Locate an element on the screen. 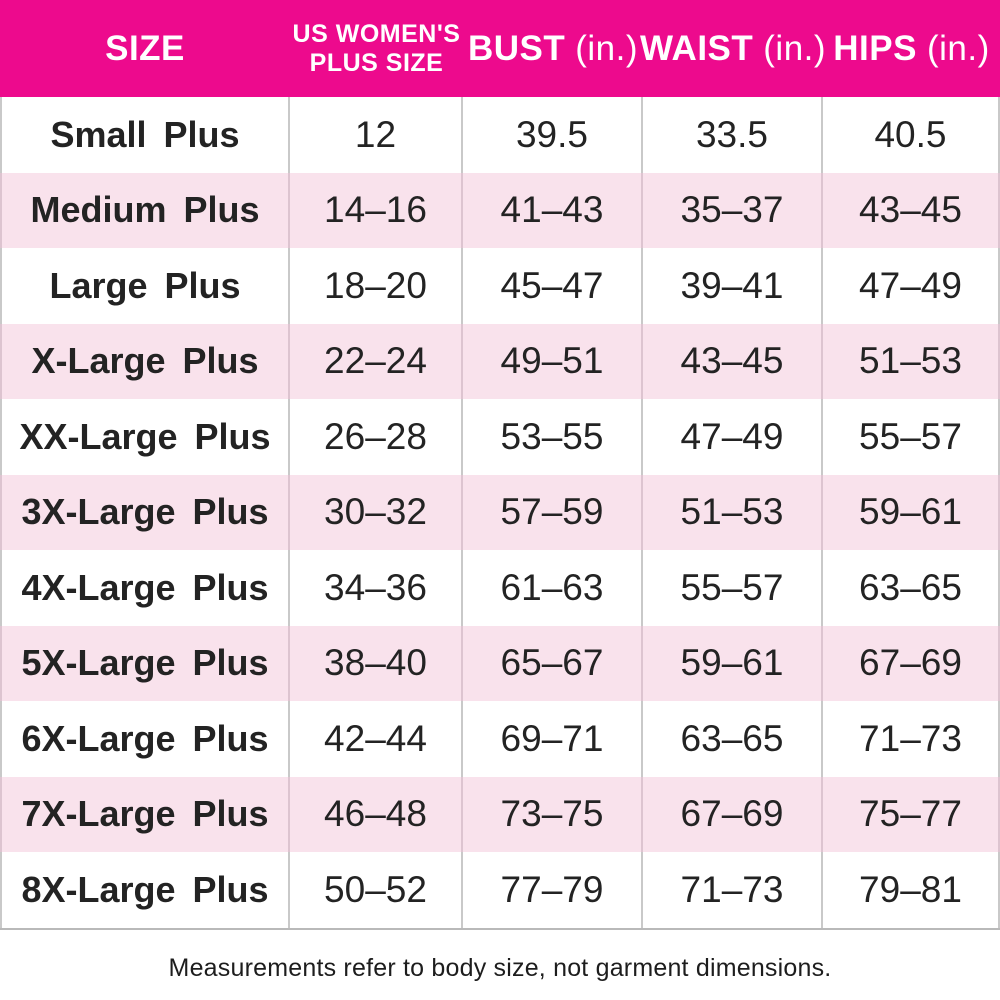  bust-cell: 69–71 is located at coordinates (553, 739).